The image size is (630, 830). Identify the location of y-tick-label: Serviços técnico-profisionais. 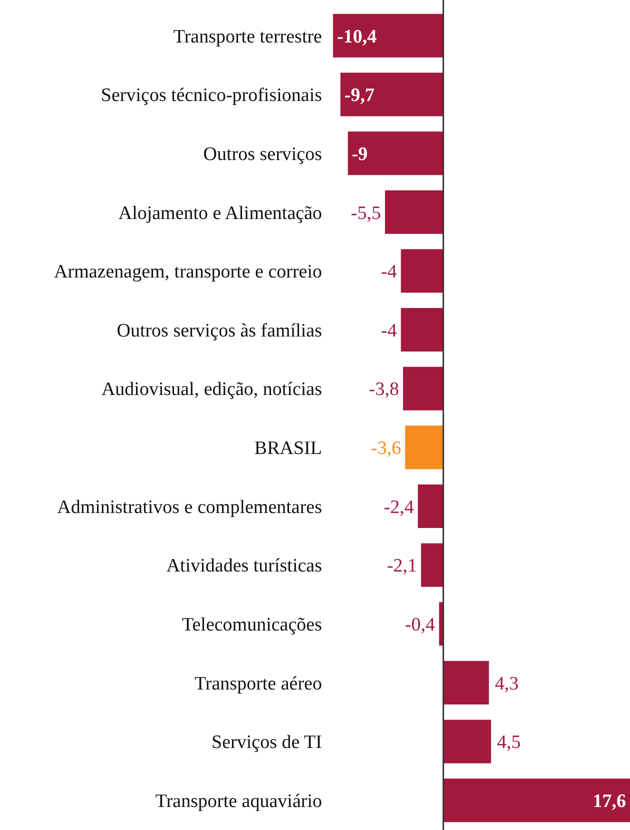
(211, 95).